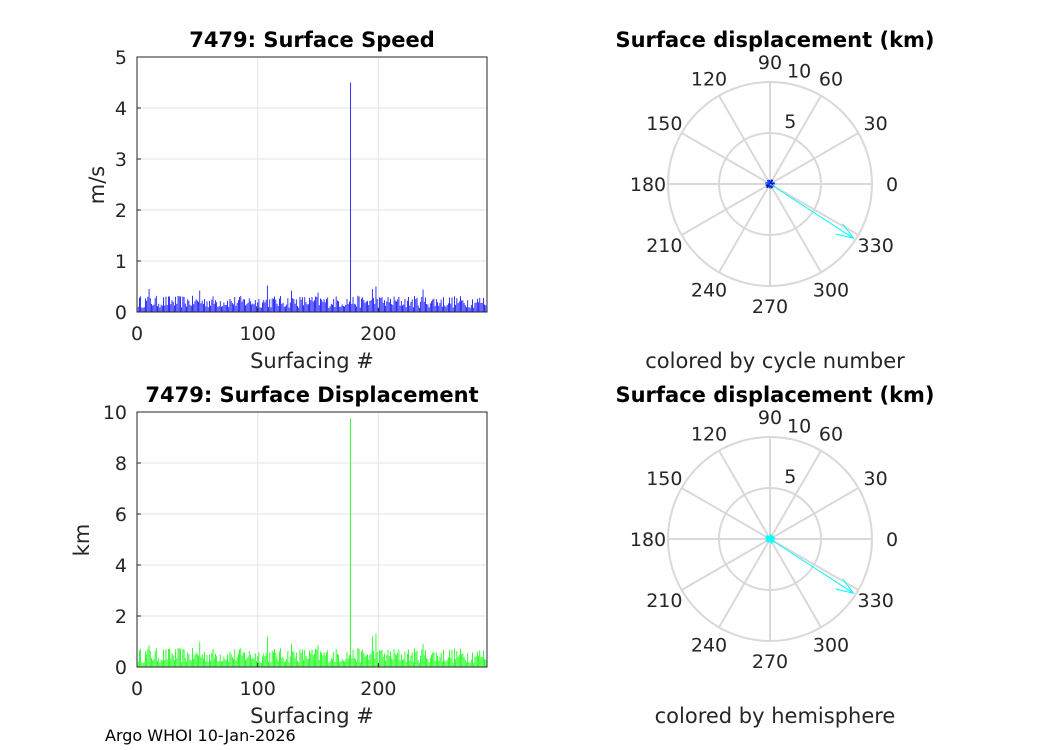 This screenshot has width=1050, height=750. I want to click on polar-hemisphere-caption: colored by hemisphere, so click(775, 716).